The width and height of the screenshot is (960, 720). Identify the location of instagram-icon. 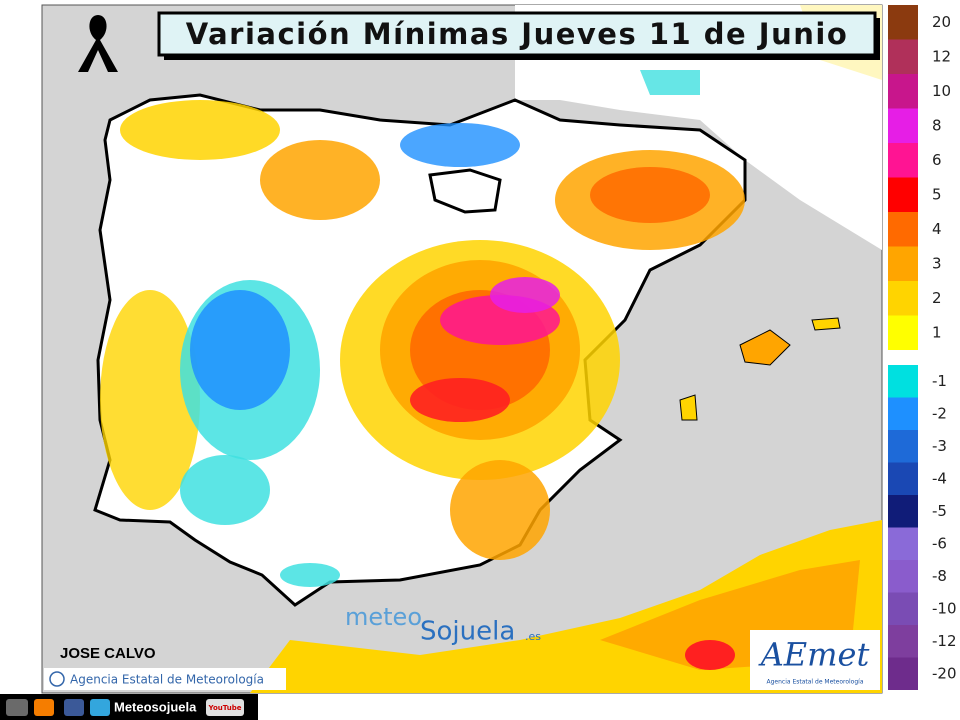
(17, 707).